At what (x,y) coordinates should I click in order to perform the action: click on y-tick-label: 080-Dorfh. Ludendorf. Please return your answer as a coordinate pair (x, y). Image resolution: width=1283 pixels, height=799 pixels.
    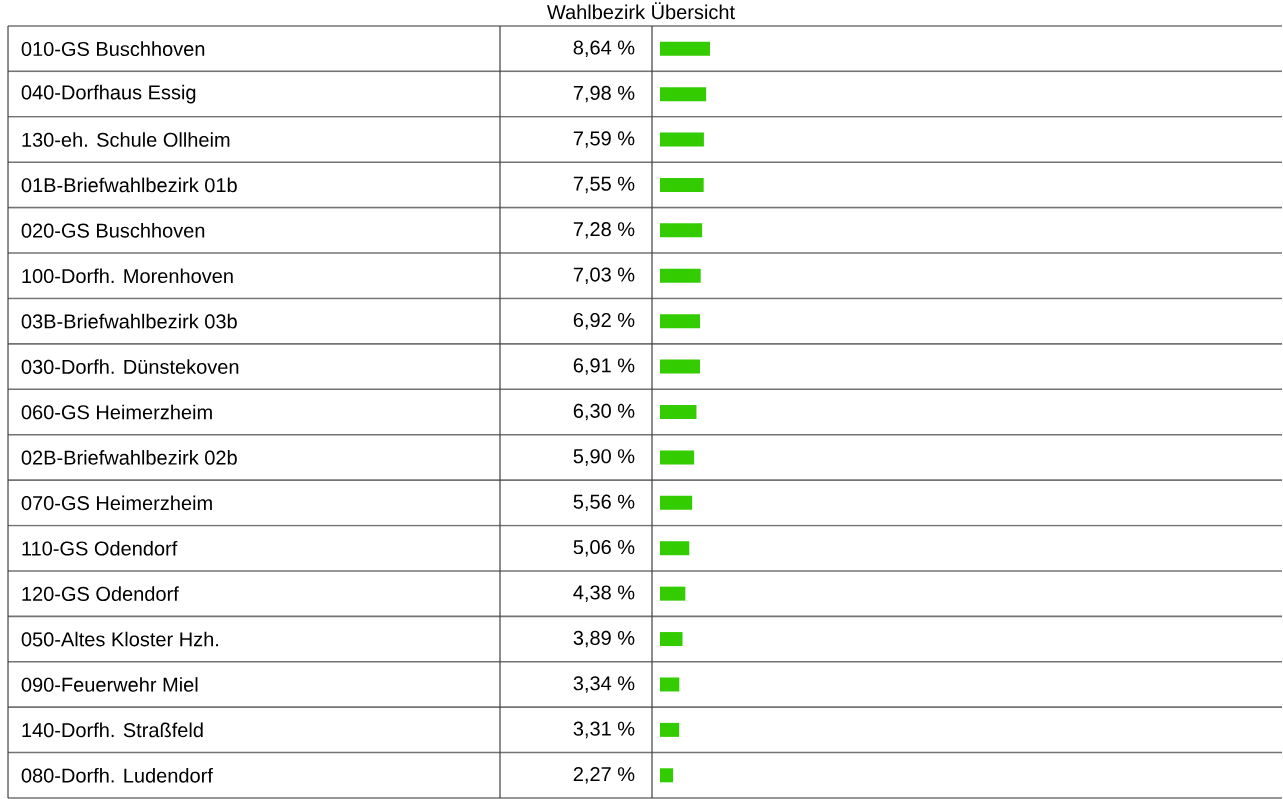
    Looking at the image, I should click on (117, 775).